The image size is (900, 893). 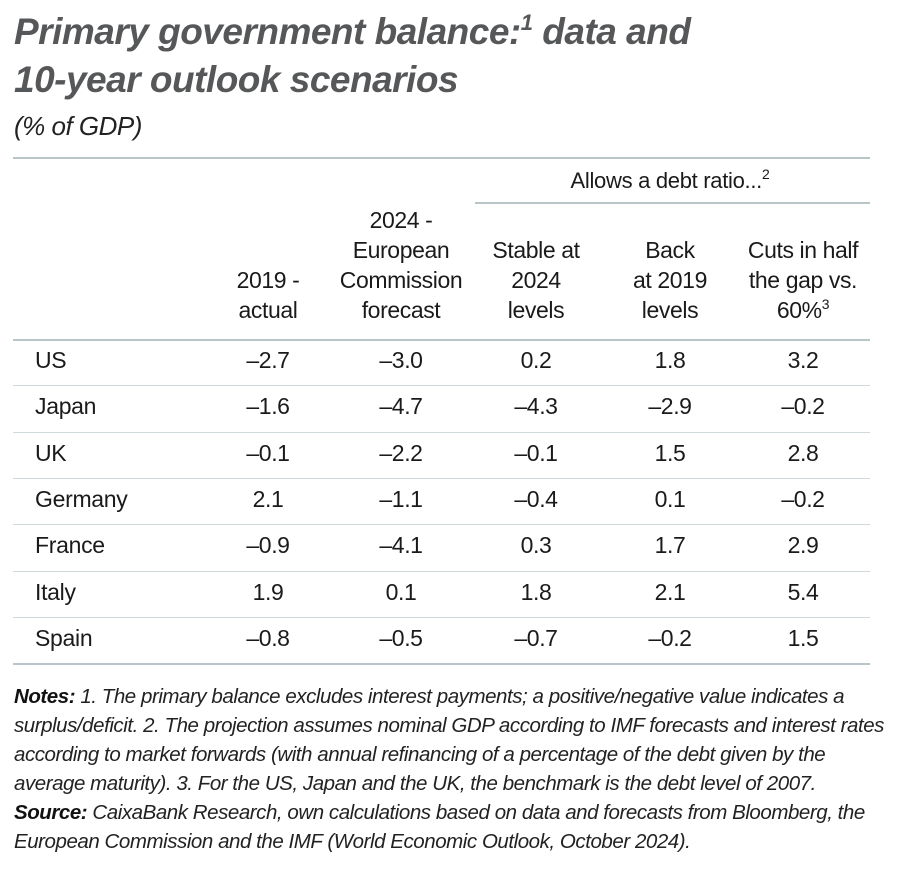 I want to click on column-header-line: at 2019, so click(x=670, y=280).